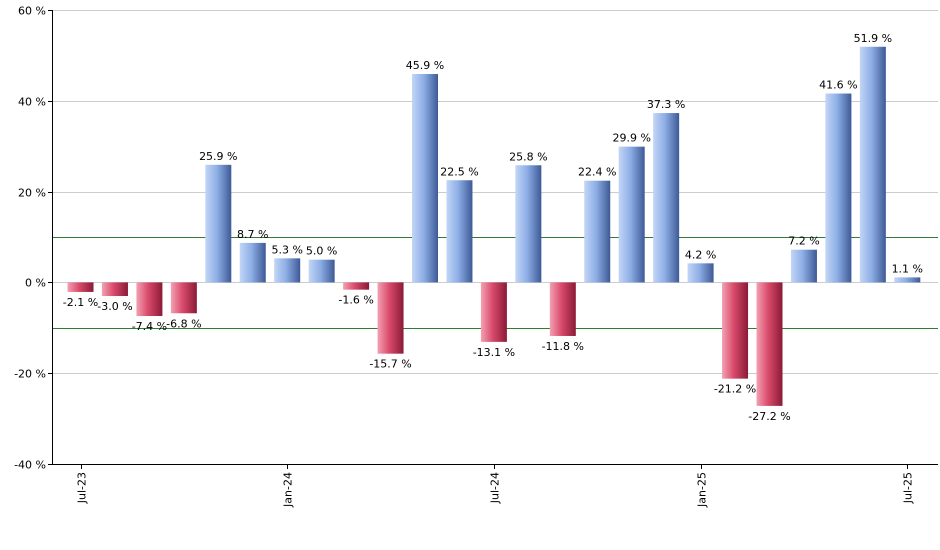  I want to click on y-tick-label: -20 %, so click(30, 374).